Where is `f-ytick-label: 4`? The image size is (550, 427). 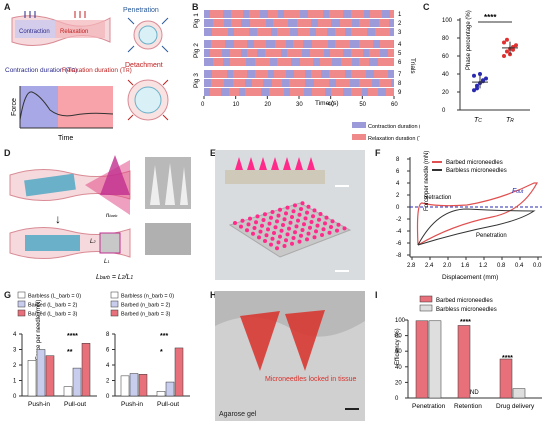
f-ytick-label: 4 is located at coordinates (398, 184).